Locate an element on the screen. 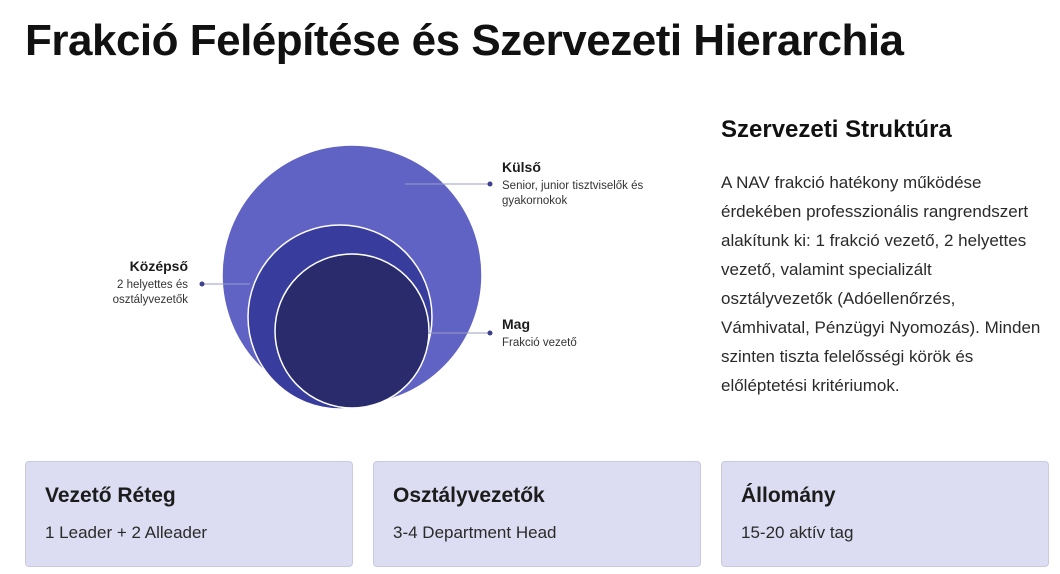 Image resolution: width=1060 pixels, height=574 pixels. card-department-heads: Osztályvezetők 3-4 Department Head is located at coordinates (537, 514).